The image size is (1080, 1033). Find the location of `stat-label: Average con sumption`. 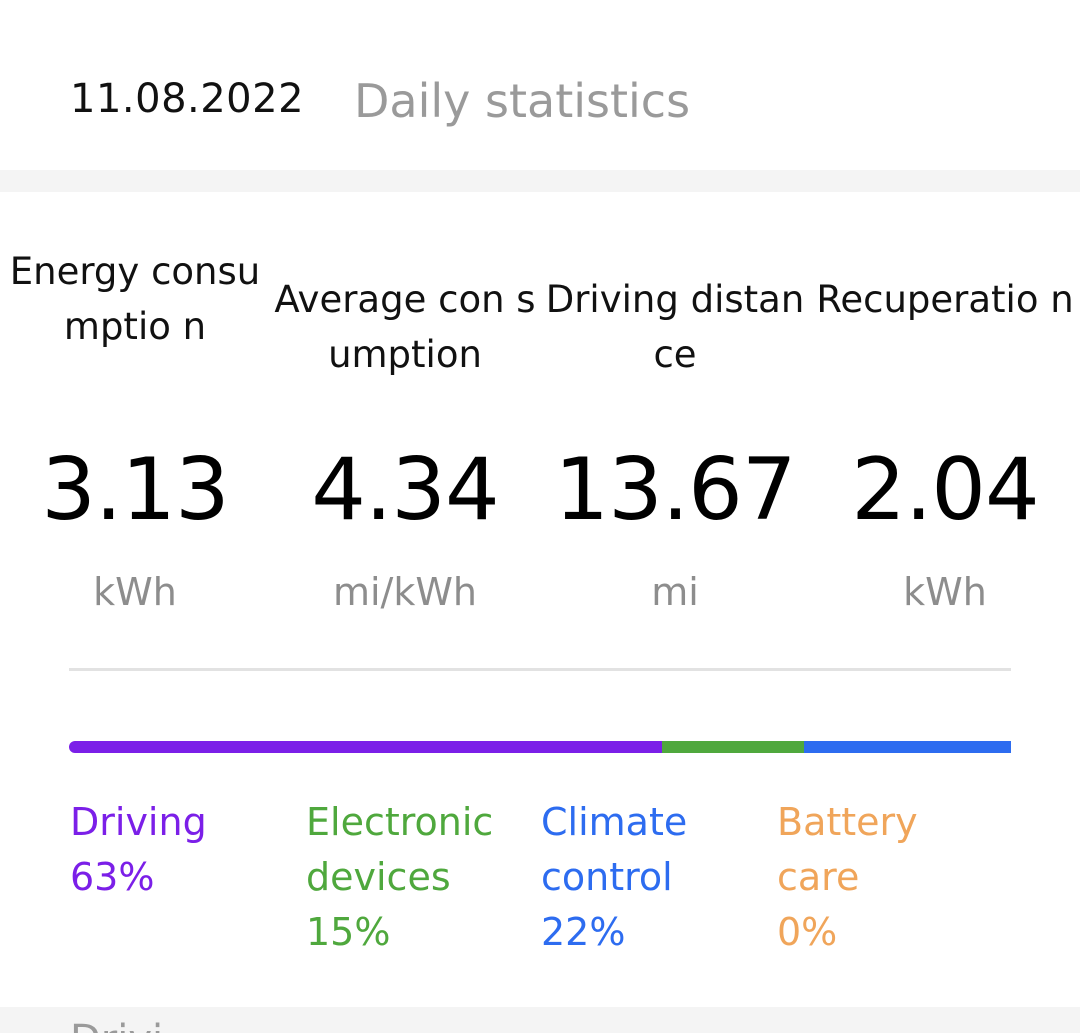

stat-label: Average con sumption is located at coordinates (405, 327).